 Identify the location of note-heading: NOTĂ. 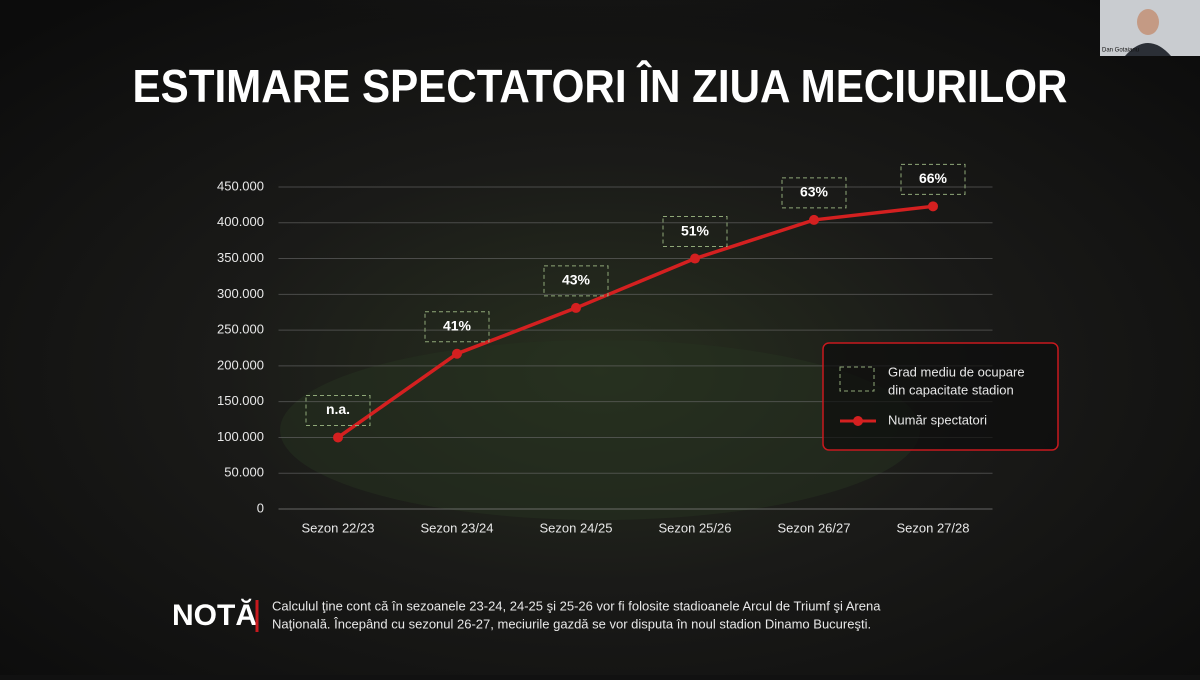
(214, 615).